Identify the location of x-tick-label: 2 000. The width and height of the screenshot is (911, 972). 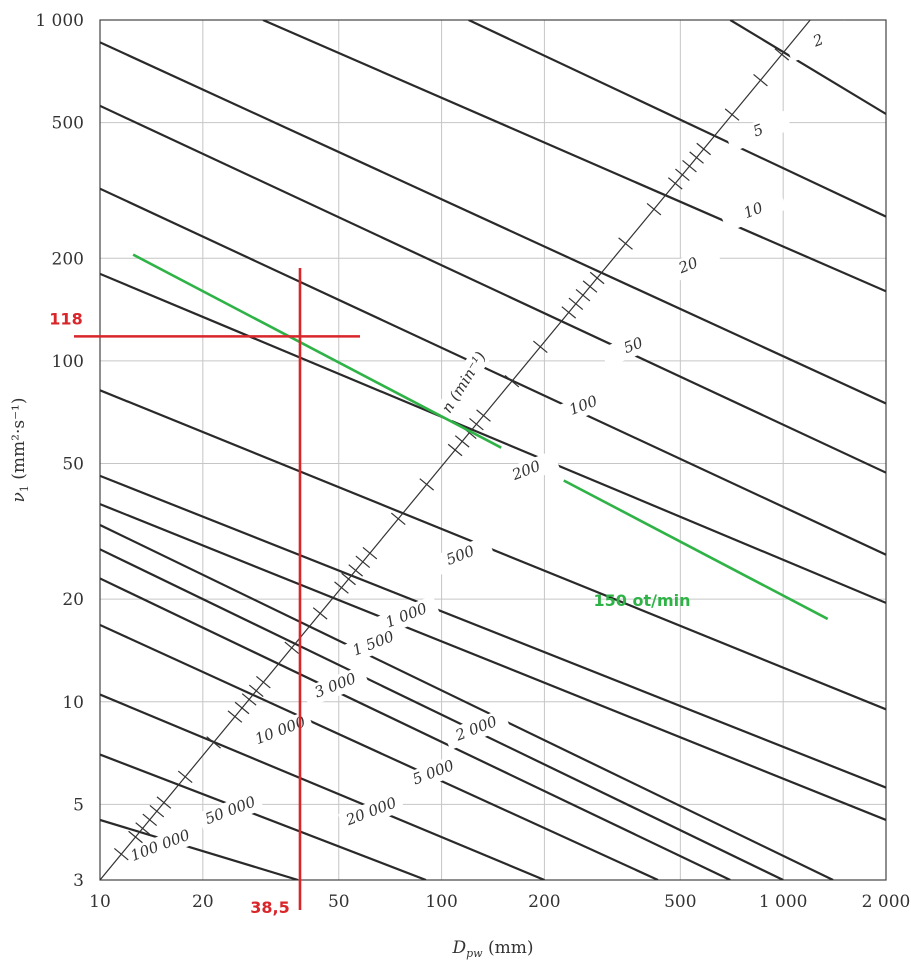
(886, 902).